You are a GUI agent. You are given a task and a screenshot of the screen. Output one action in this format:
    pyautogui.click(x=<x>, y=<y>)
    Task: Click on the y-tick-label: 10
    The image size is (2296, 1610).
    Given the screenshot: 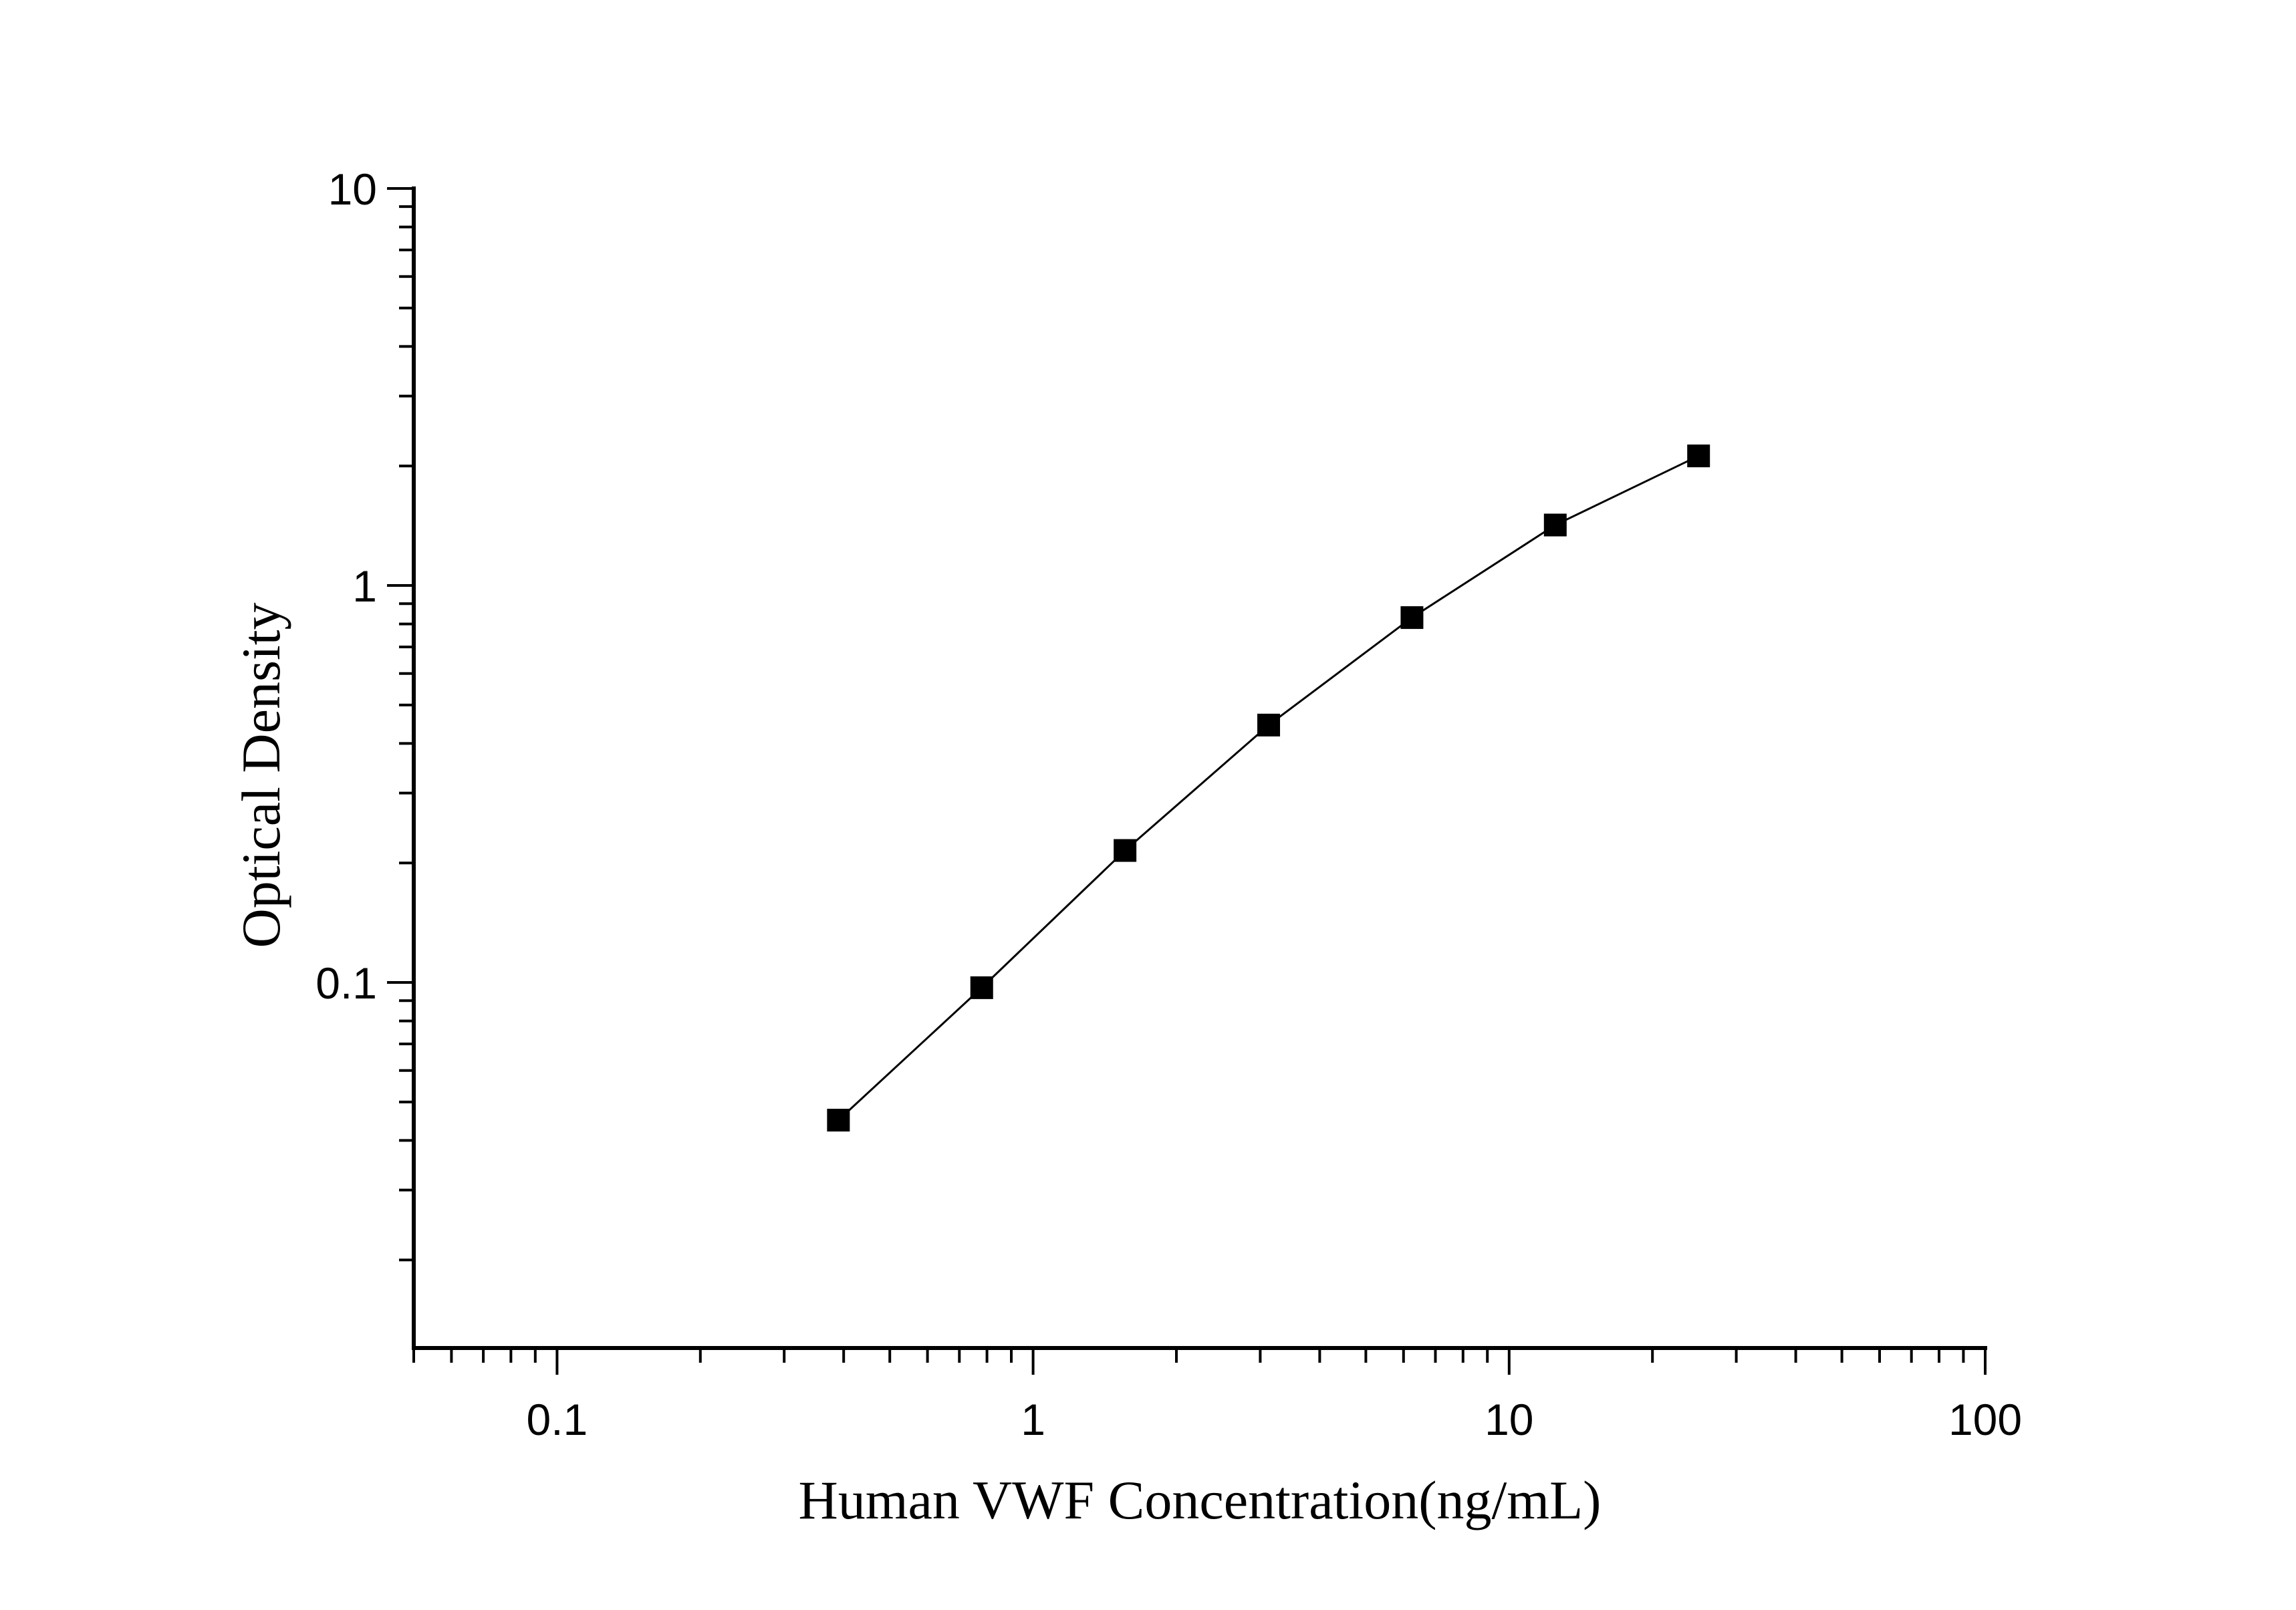 What is the action you would take?
    pyautogui.click(x=352, y=189)
    